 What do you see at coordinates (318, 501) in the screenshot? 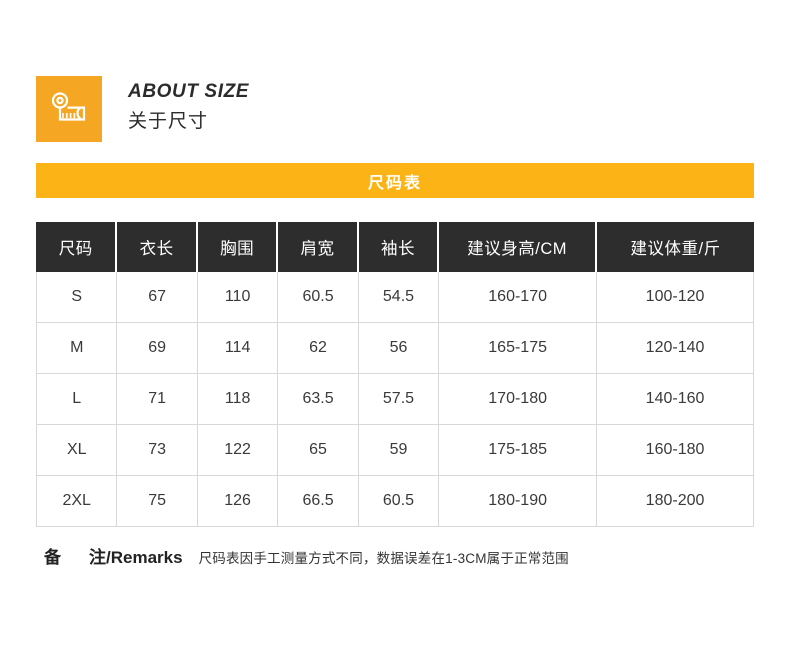
I see `cell-shoulder: 66.5` at bounding box center [318, 501].